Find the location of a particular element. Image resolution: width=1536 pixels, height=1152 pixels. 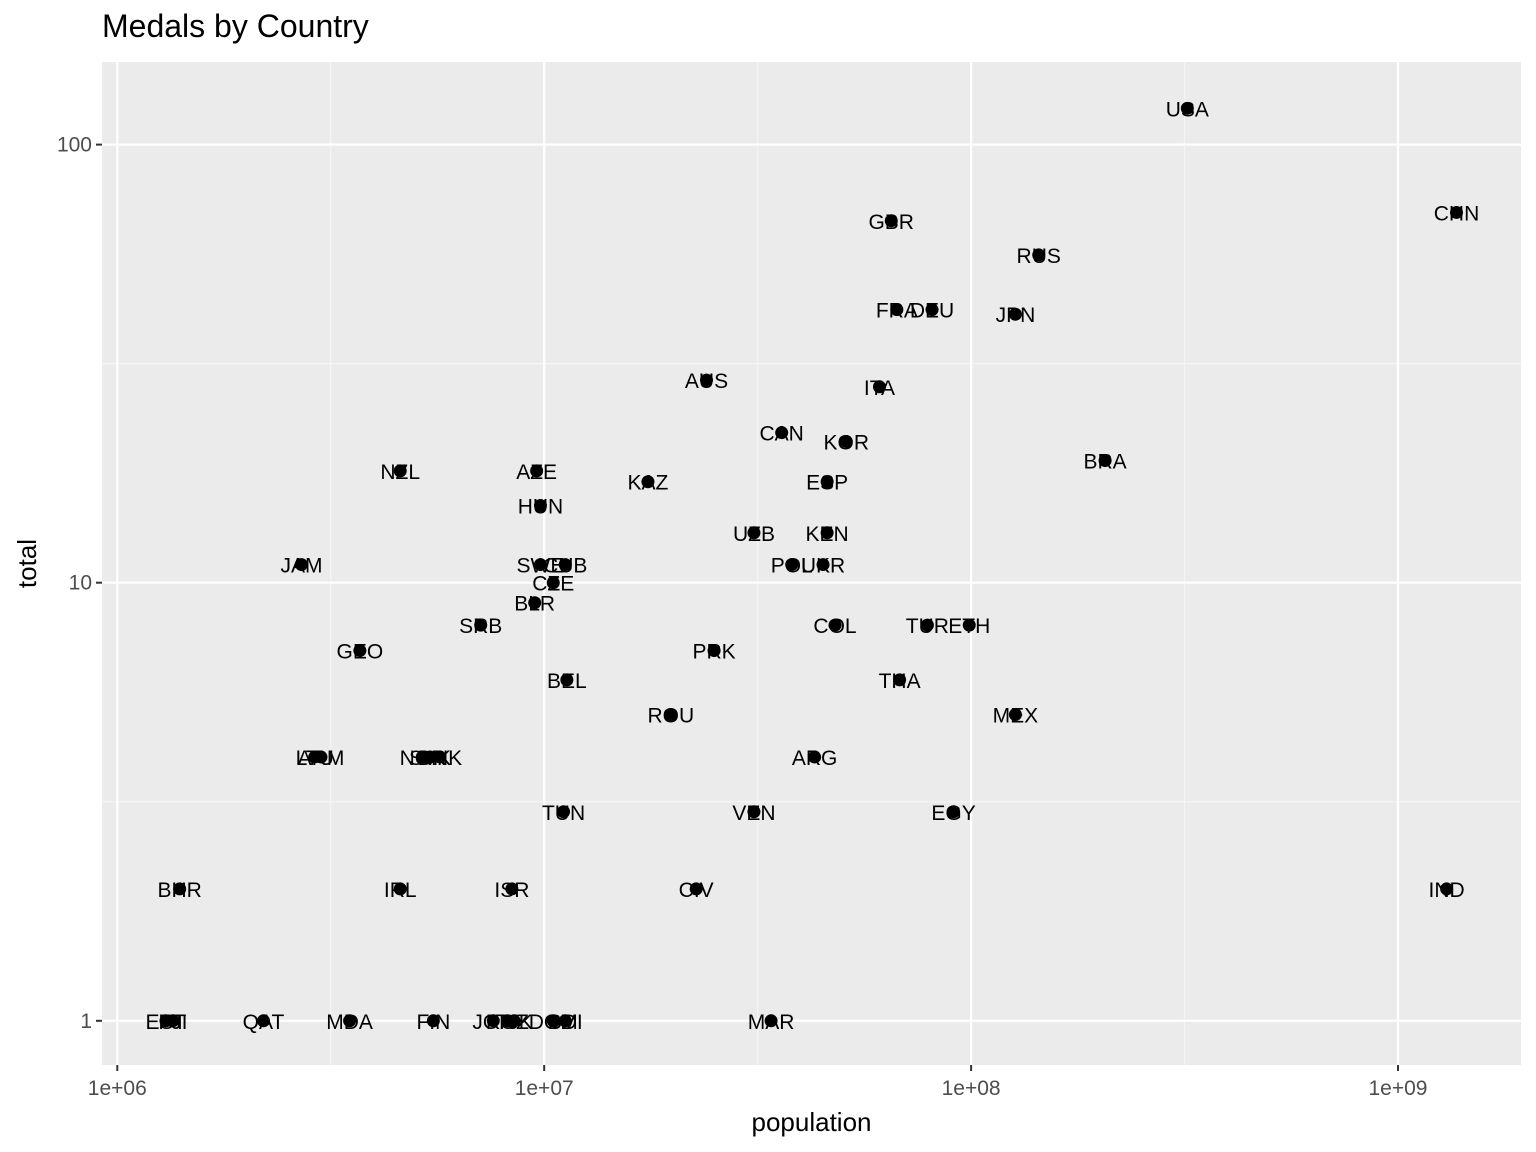

point-label: THA is located at coordinates (900, 681).